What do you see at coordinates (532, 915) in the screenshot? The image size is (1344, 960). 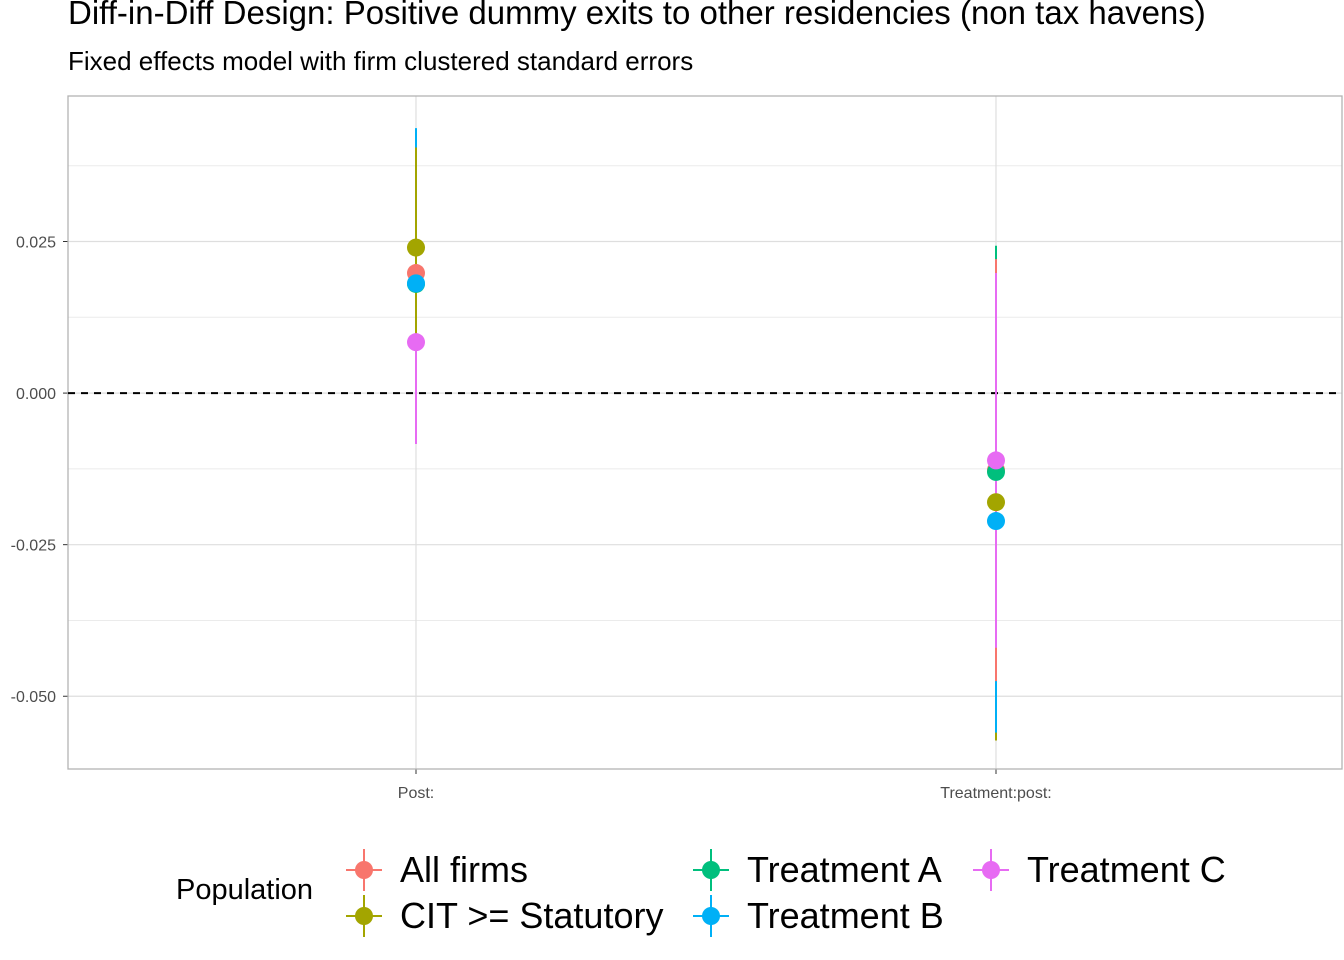 I see `legend-label: CIT >= Statutory` at bounding box center [532, 915].